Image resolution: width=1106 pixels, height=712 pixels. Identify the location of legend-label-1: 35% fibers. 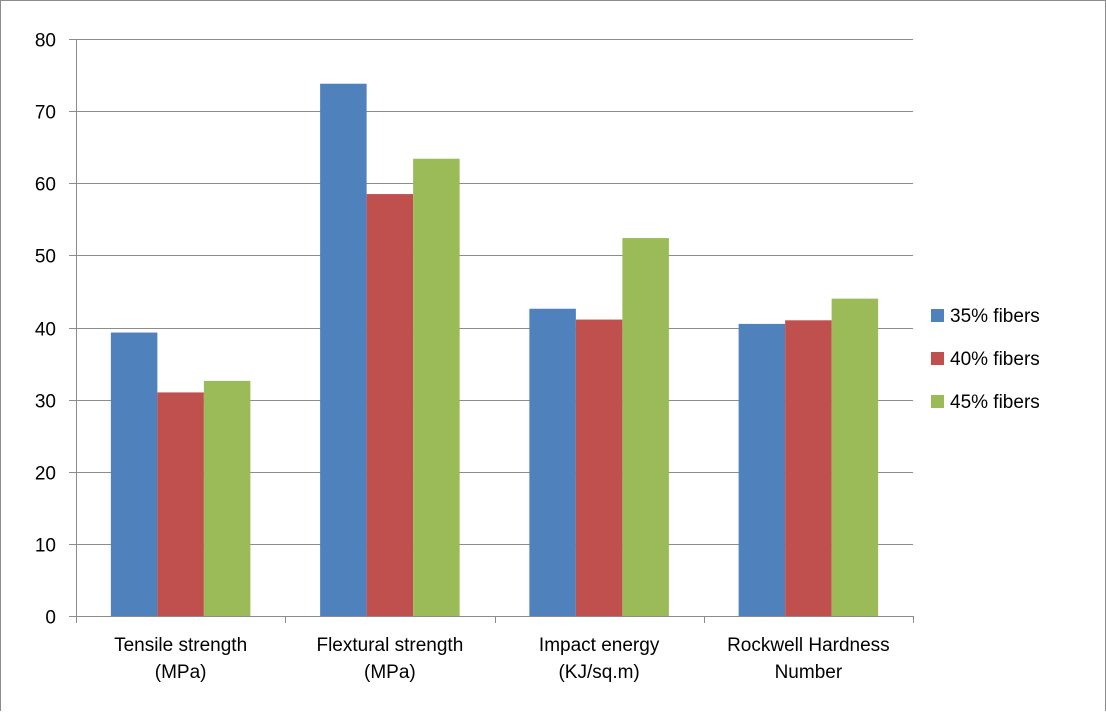
(995, 316).